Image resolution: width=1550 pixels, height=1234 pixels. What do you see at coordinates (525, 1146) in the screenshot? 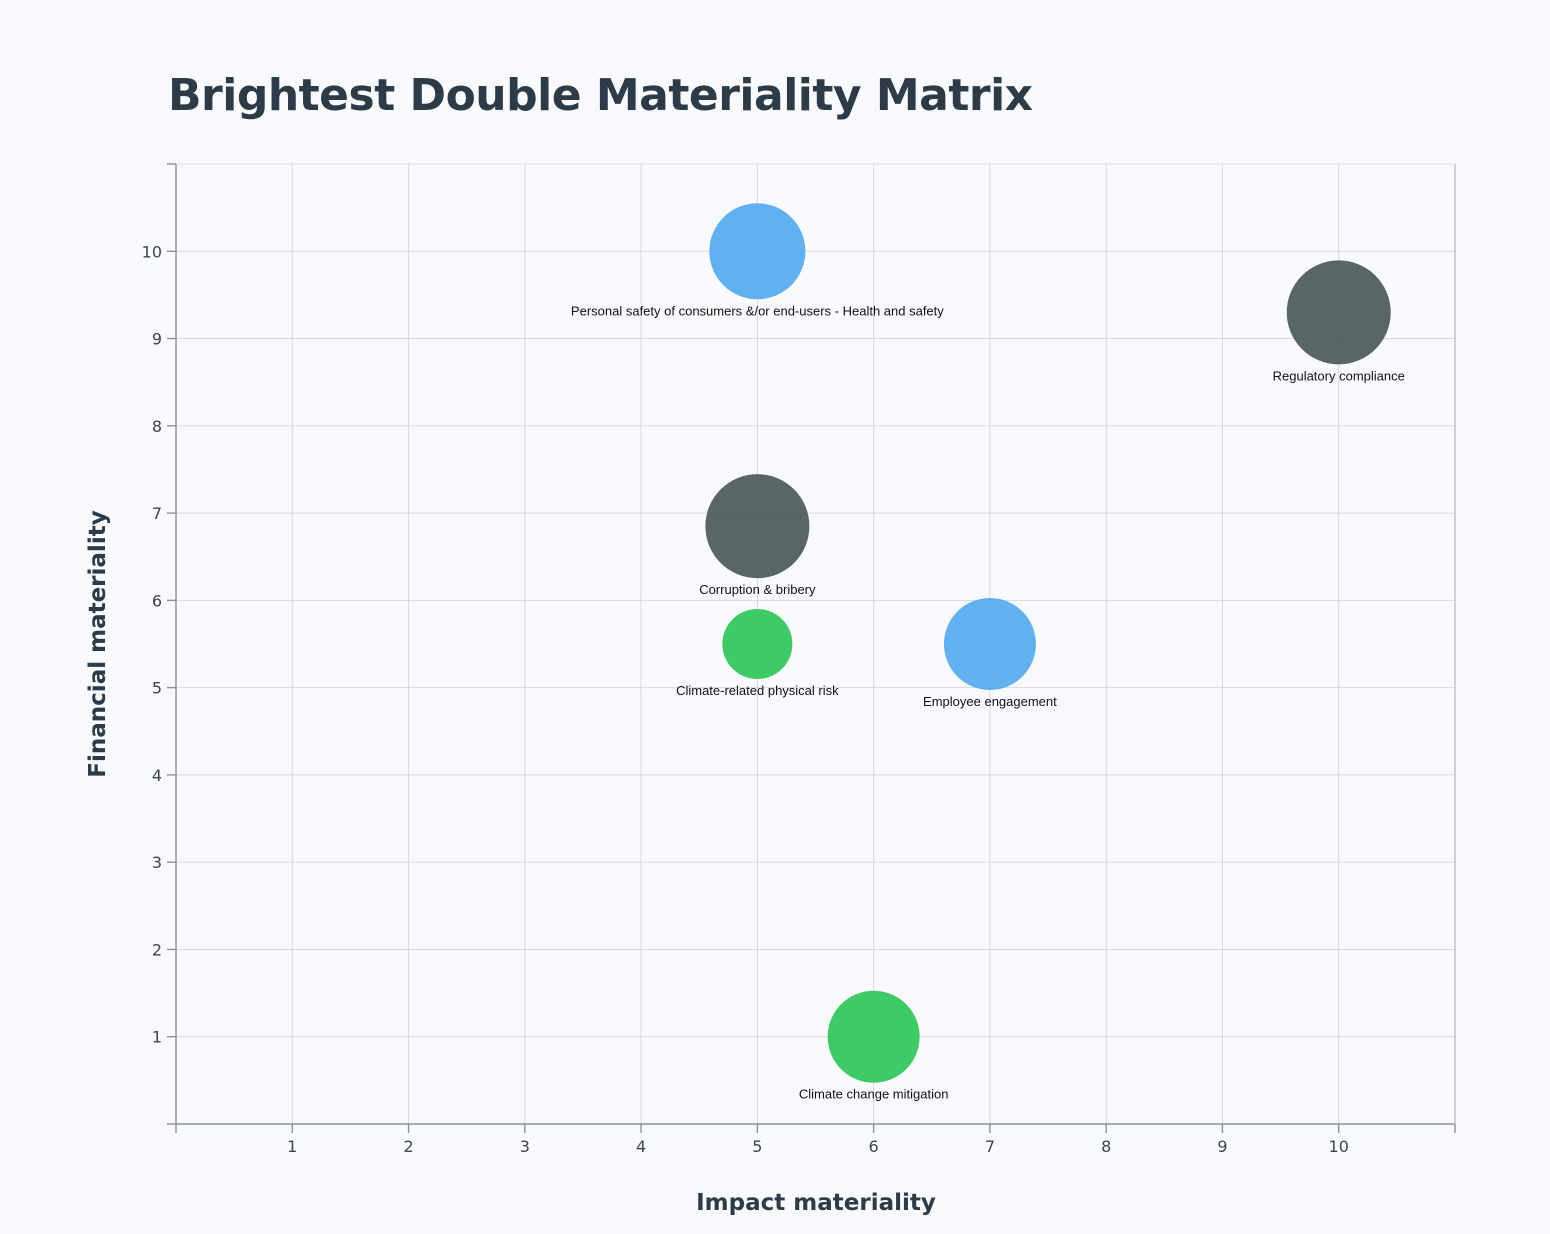
I see `x-tick-label-3: 3` at bounding box center [525, 1146].